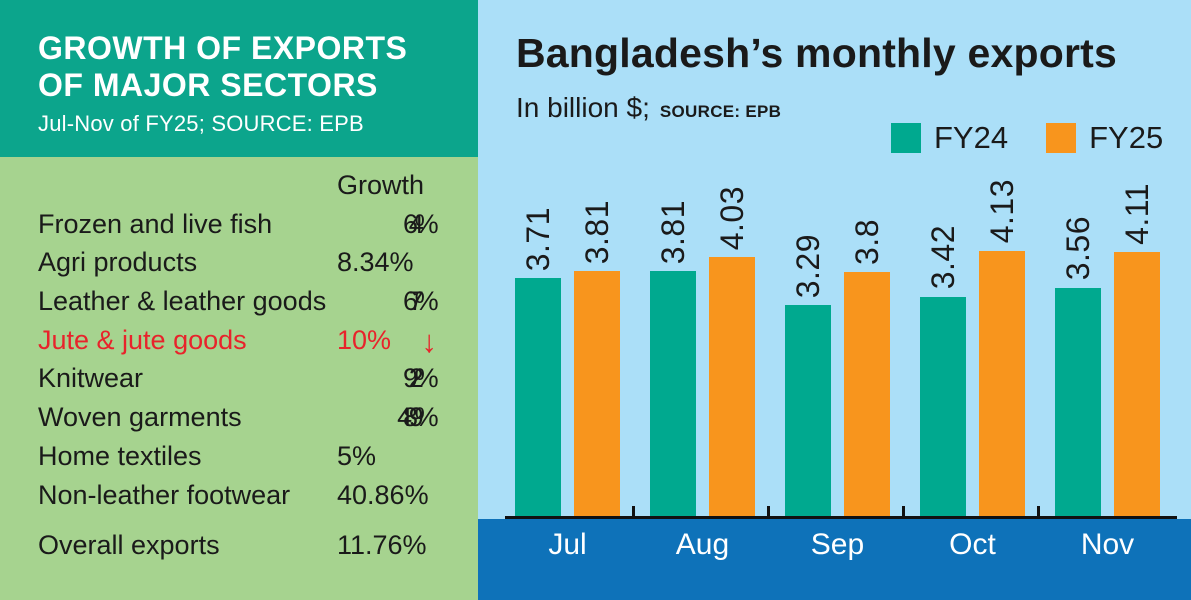 This screenshot has height=600, width=1191. What do you see at coordinates (375, 262) in the screenshot?
I see `sector-growth-value: 8.34%` at bounding box center [375, 262].